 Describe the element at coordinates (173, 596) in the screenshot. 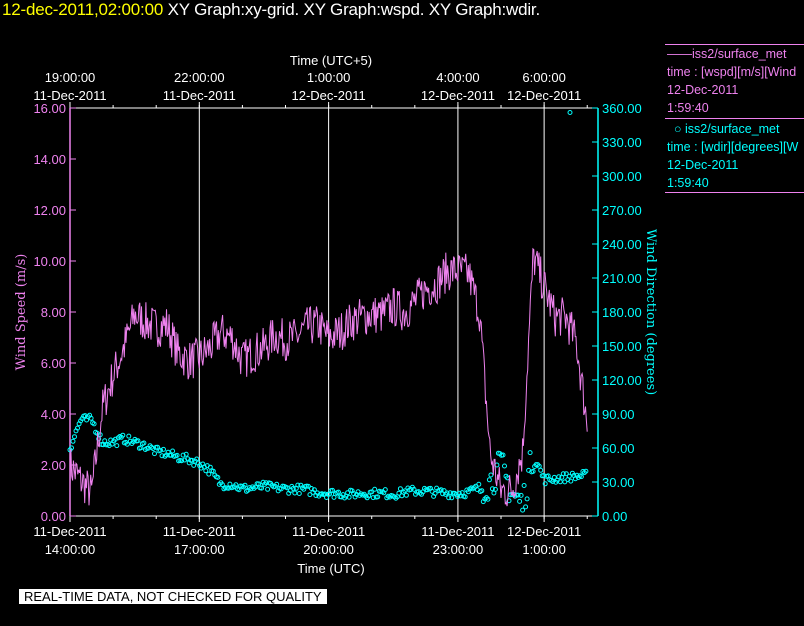

I see `quality-warning: REAL-TIME DATA, NOT CHECKED FOR QUALITY` at that location.